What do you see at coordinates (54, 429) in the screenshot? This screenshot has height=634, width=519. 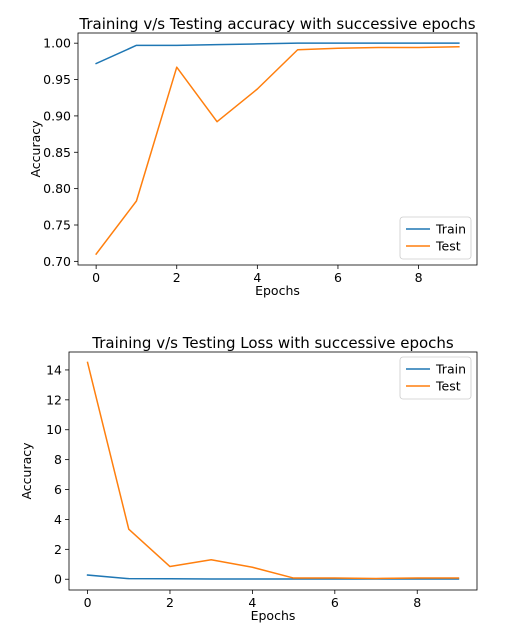 I see `y-tick-label: 10` at bounding box center [54, 429].